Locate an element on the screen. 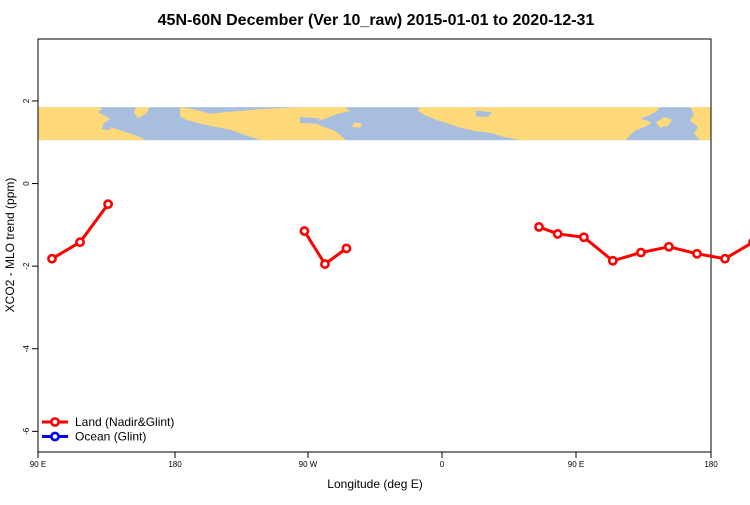  legend-label: Ocean (Glint) is located at coordinates (110, 437).